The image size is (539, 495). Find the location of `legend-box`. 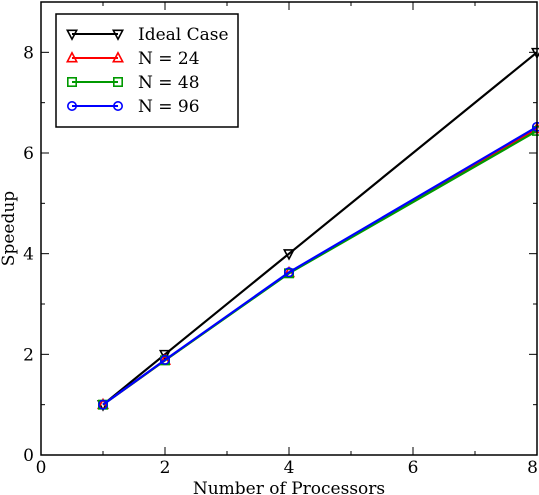

legend-box is located at coordinates (147, 70).